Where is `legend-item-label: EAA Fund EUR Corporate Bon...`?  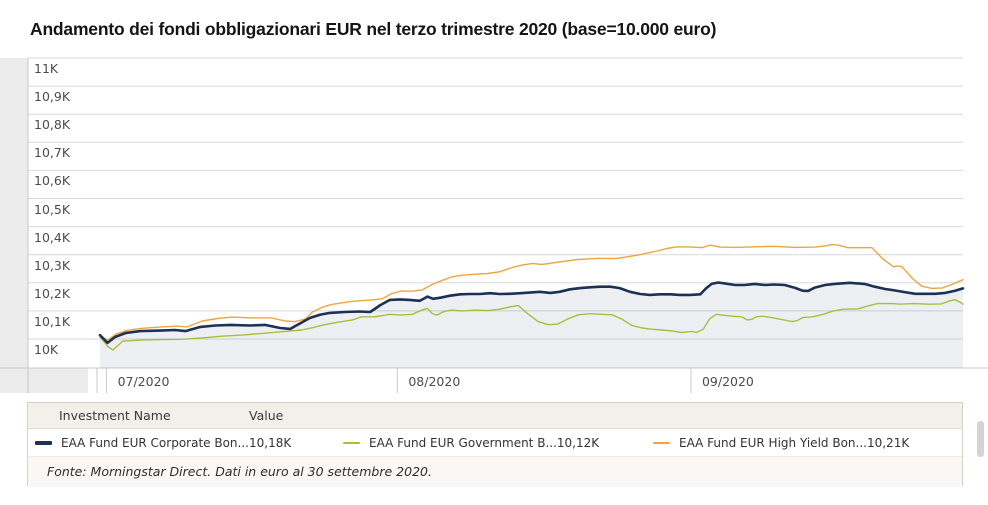 legend-item-label: EAA Fund EUR Corporate Bon... is located at coordinates (155, 442).